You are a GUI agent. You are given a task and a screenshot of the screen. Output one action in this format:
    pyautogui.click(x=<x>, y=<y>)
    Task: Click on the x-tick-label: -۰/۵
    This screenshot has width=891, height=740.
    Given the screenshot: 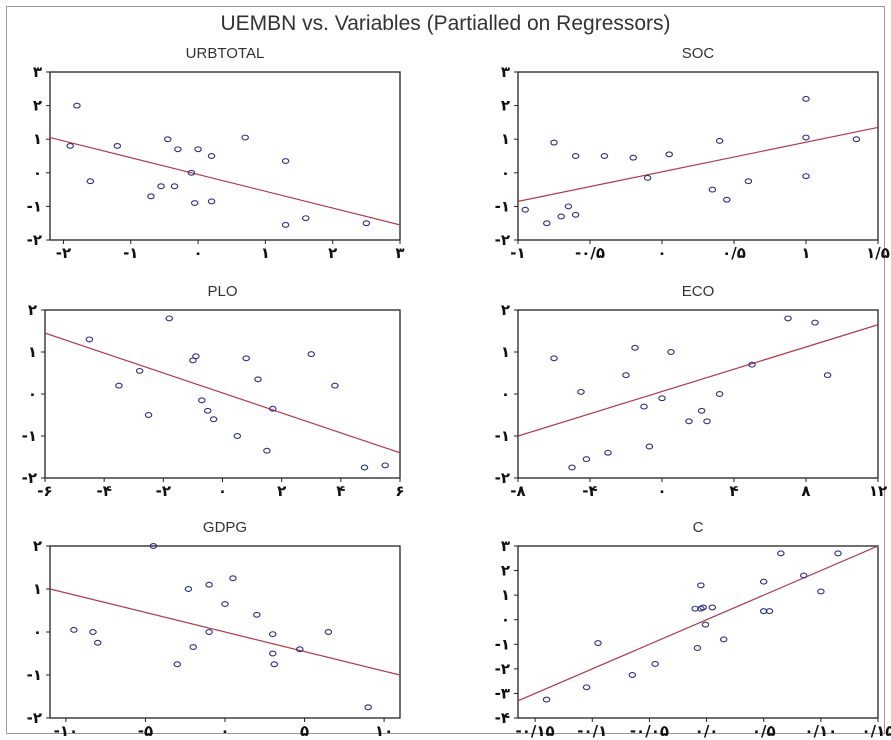 What is the action you would take?
    pyautogui.click(x=590, y=253)
    